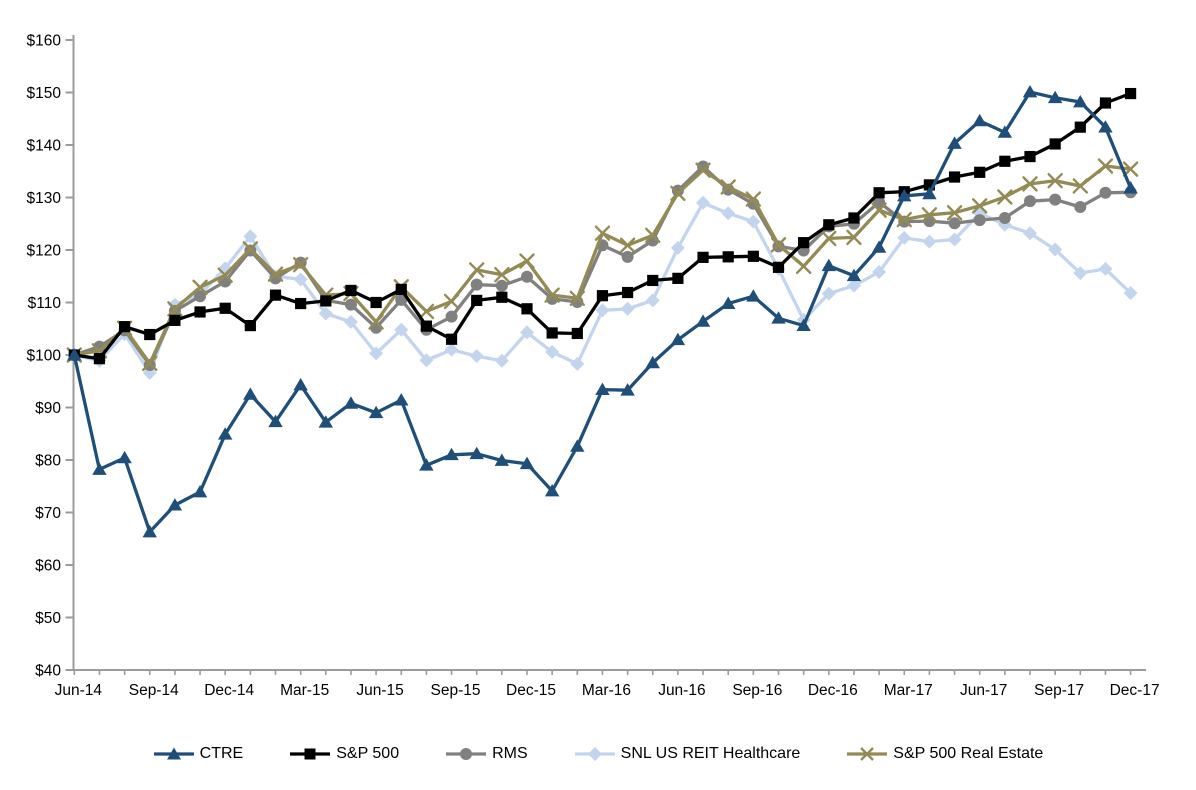  What do you see at coordinates (229, 690) in the screenshot?
I see `x-axis-label: Dec-14` at bounding box center [229, 690].